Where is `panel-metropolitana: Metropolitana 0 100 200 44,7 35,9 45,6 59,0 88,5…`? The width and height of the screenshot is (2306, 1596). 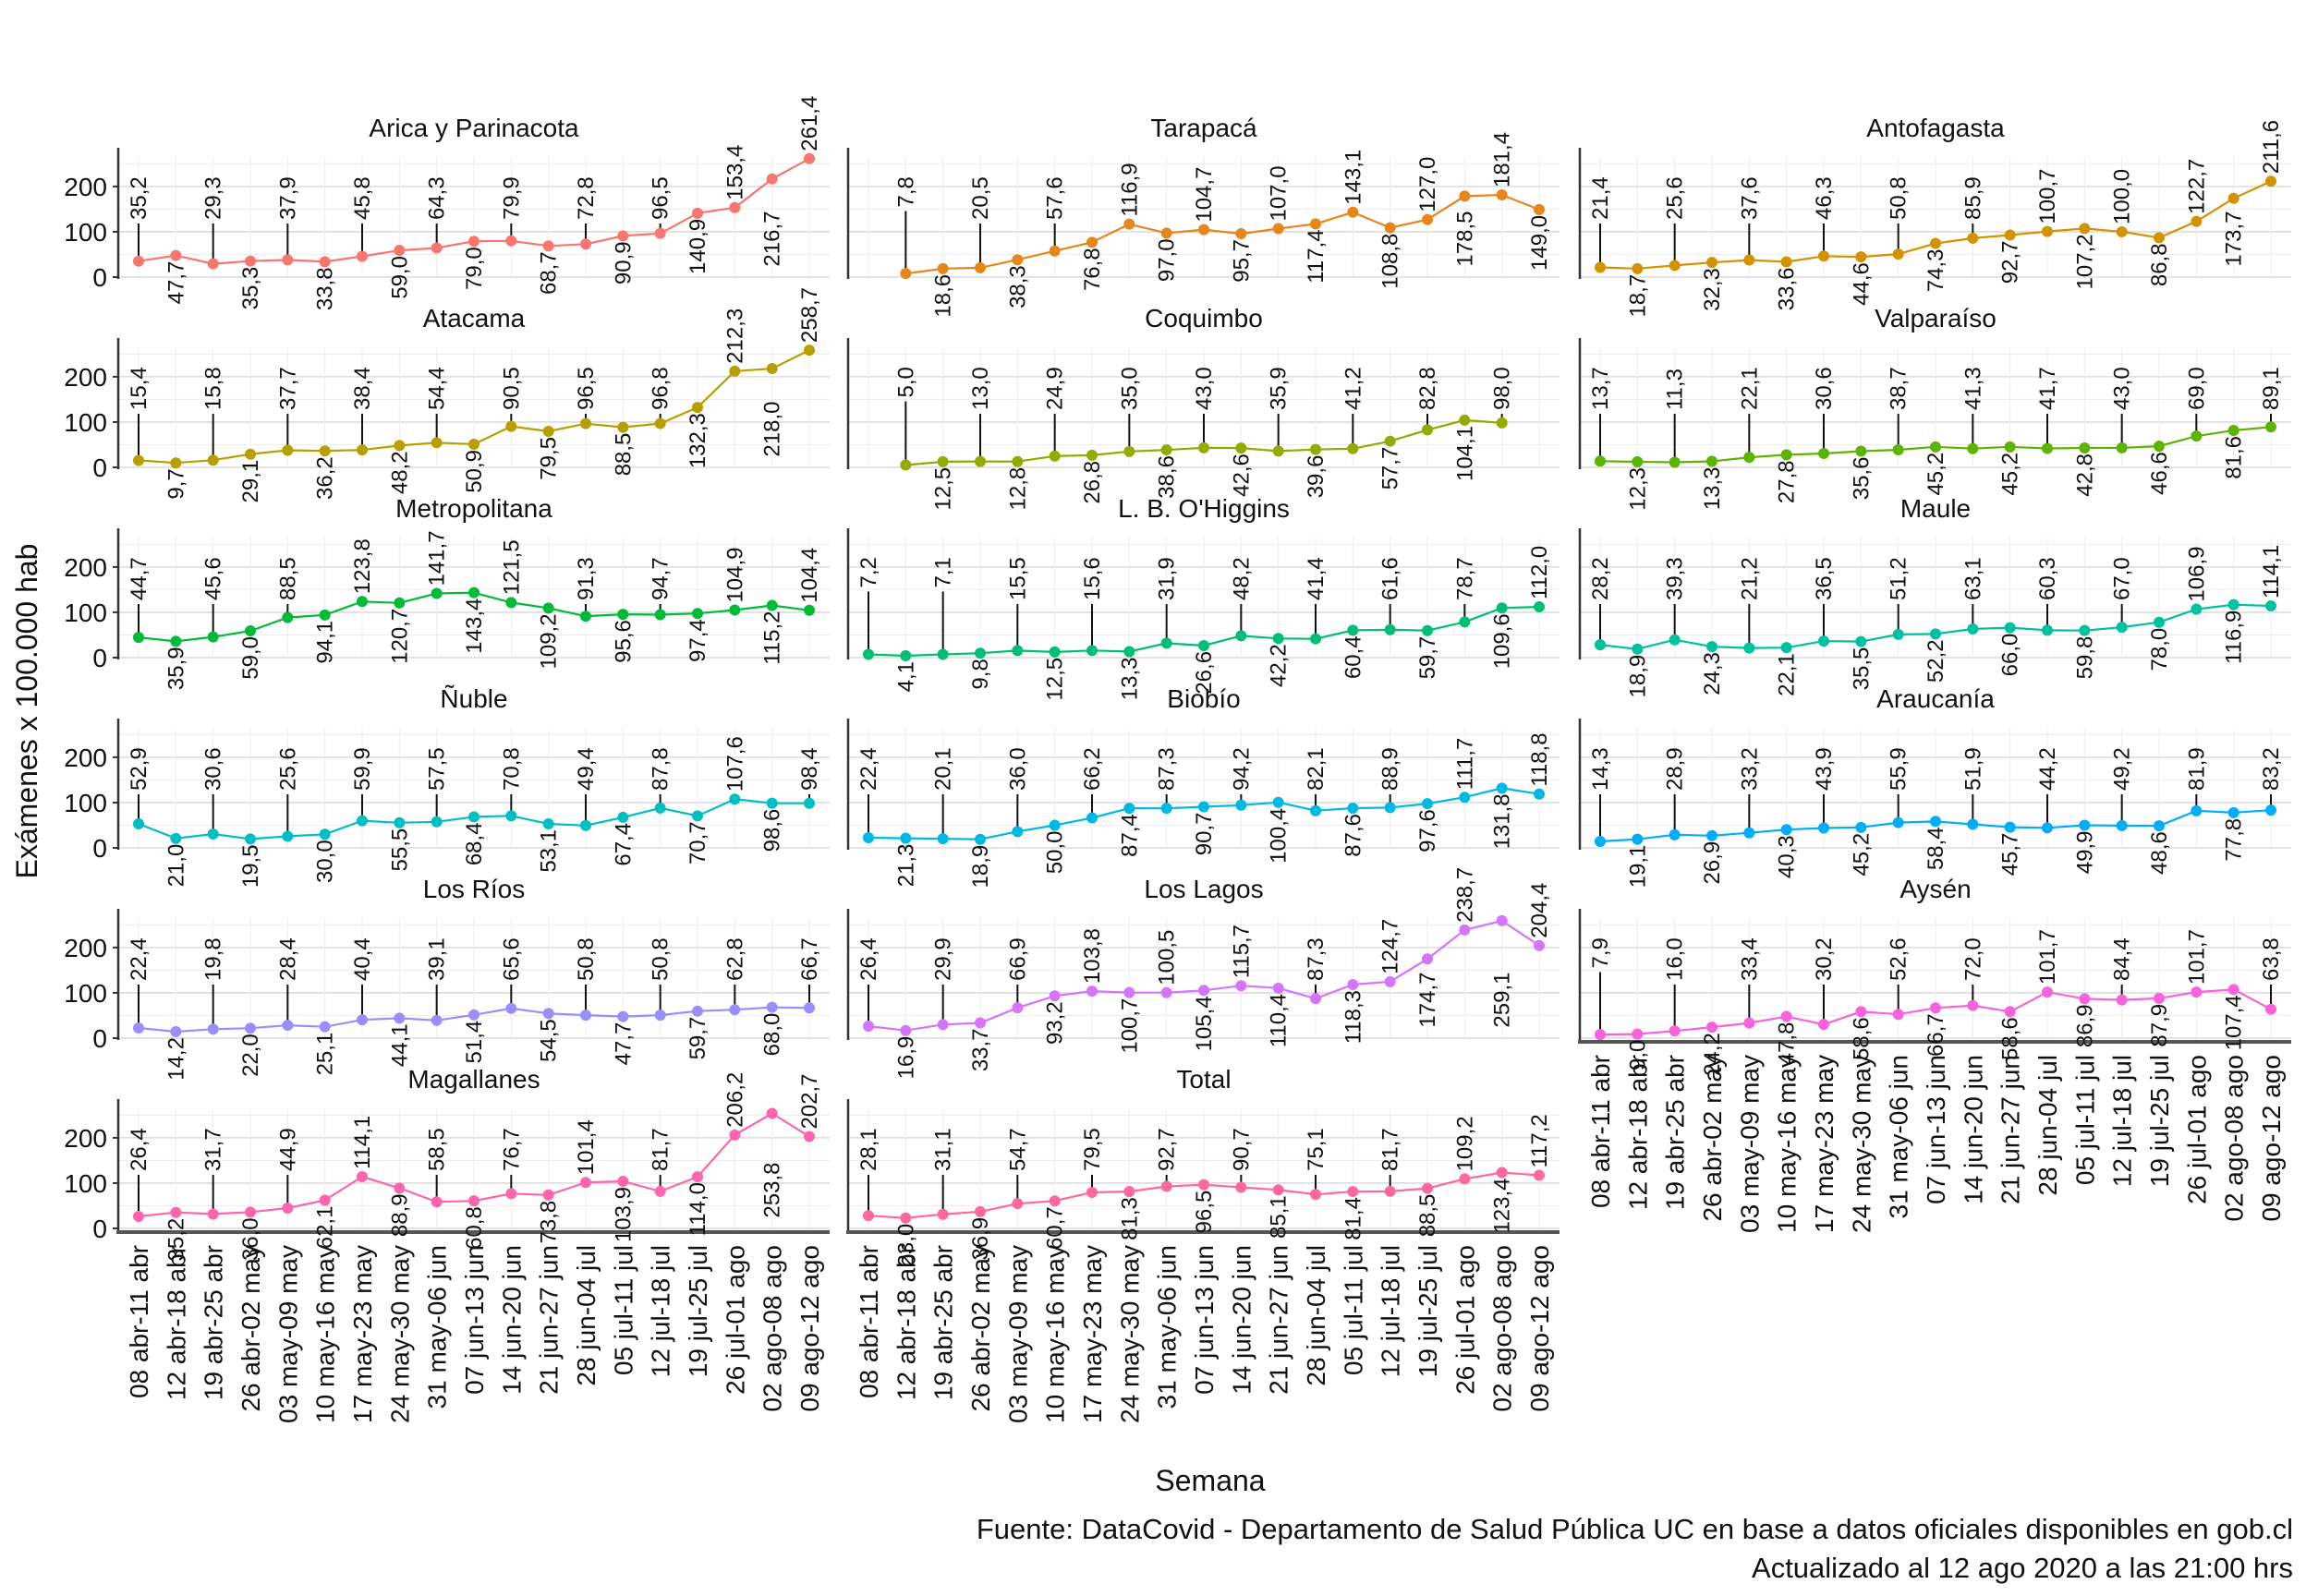
panel-metropolitana: Metropolitana 0 100 200 44,7 35,9 45,6 59,0 88,5… is located at coordinates (447, 592).